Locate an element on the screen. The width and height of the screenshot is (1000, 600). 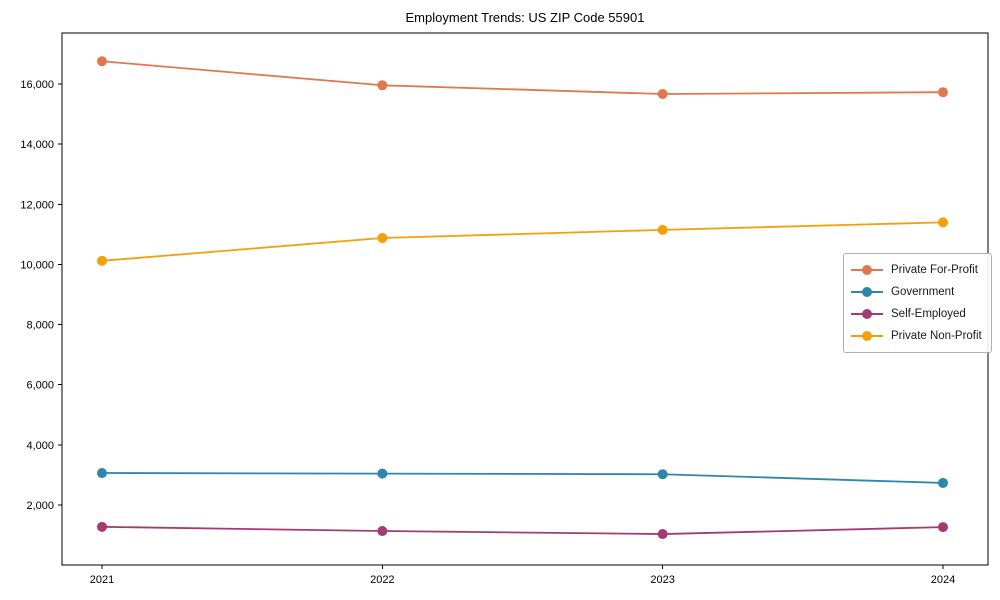
series-line-private-non-profit is located at coordinates (522, 241).